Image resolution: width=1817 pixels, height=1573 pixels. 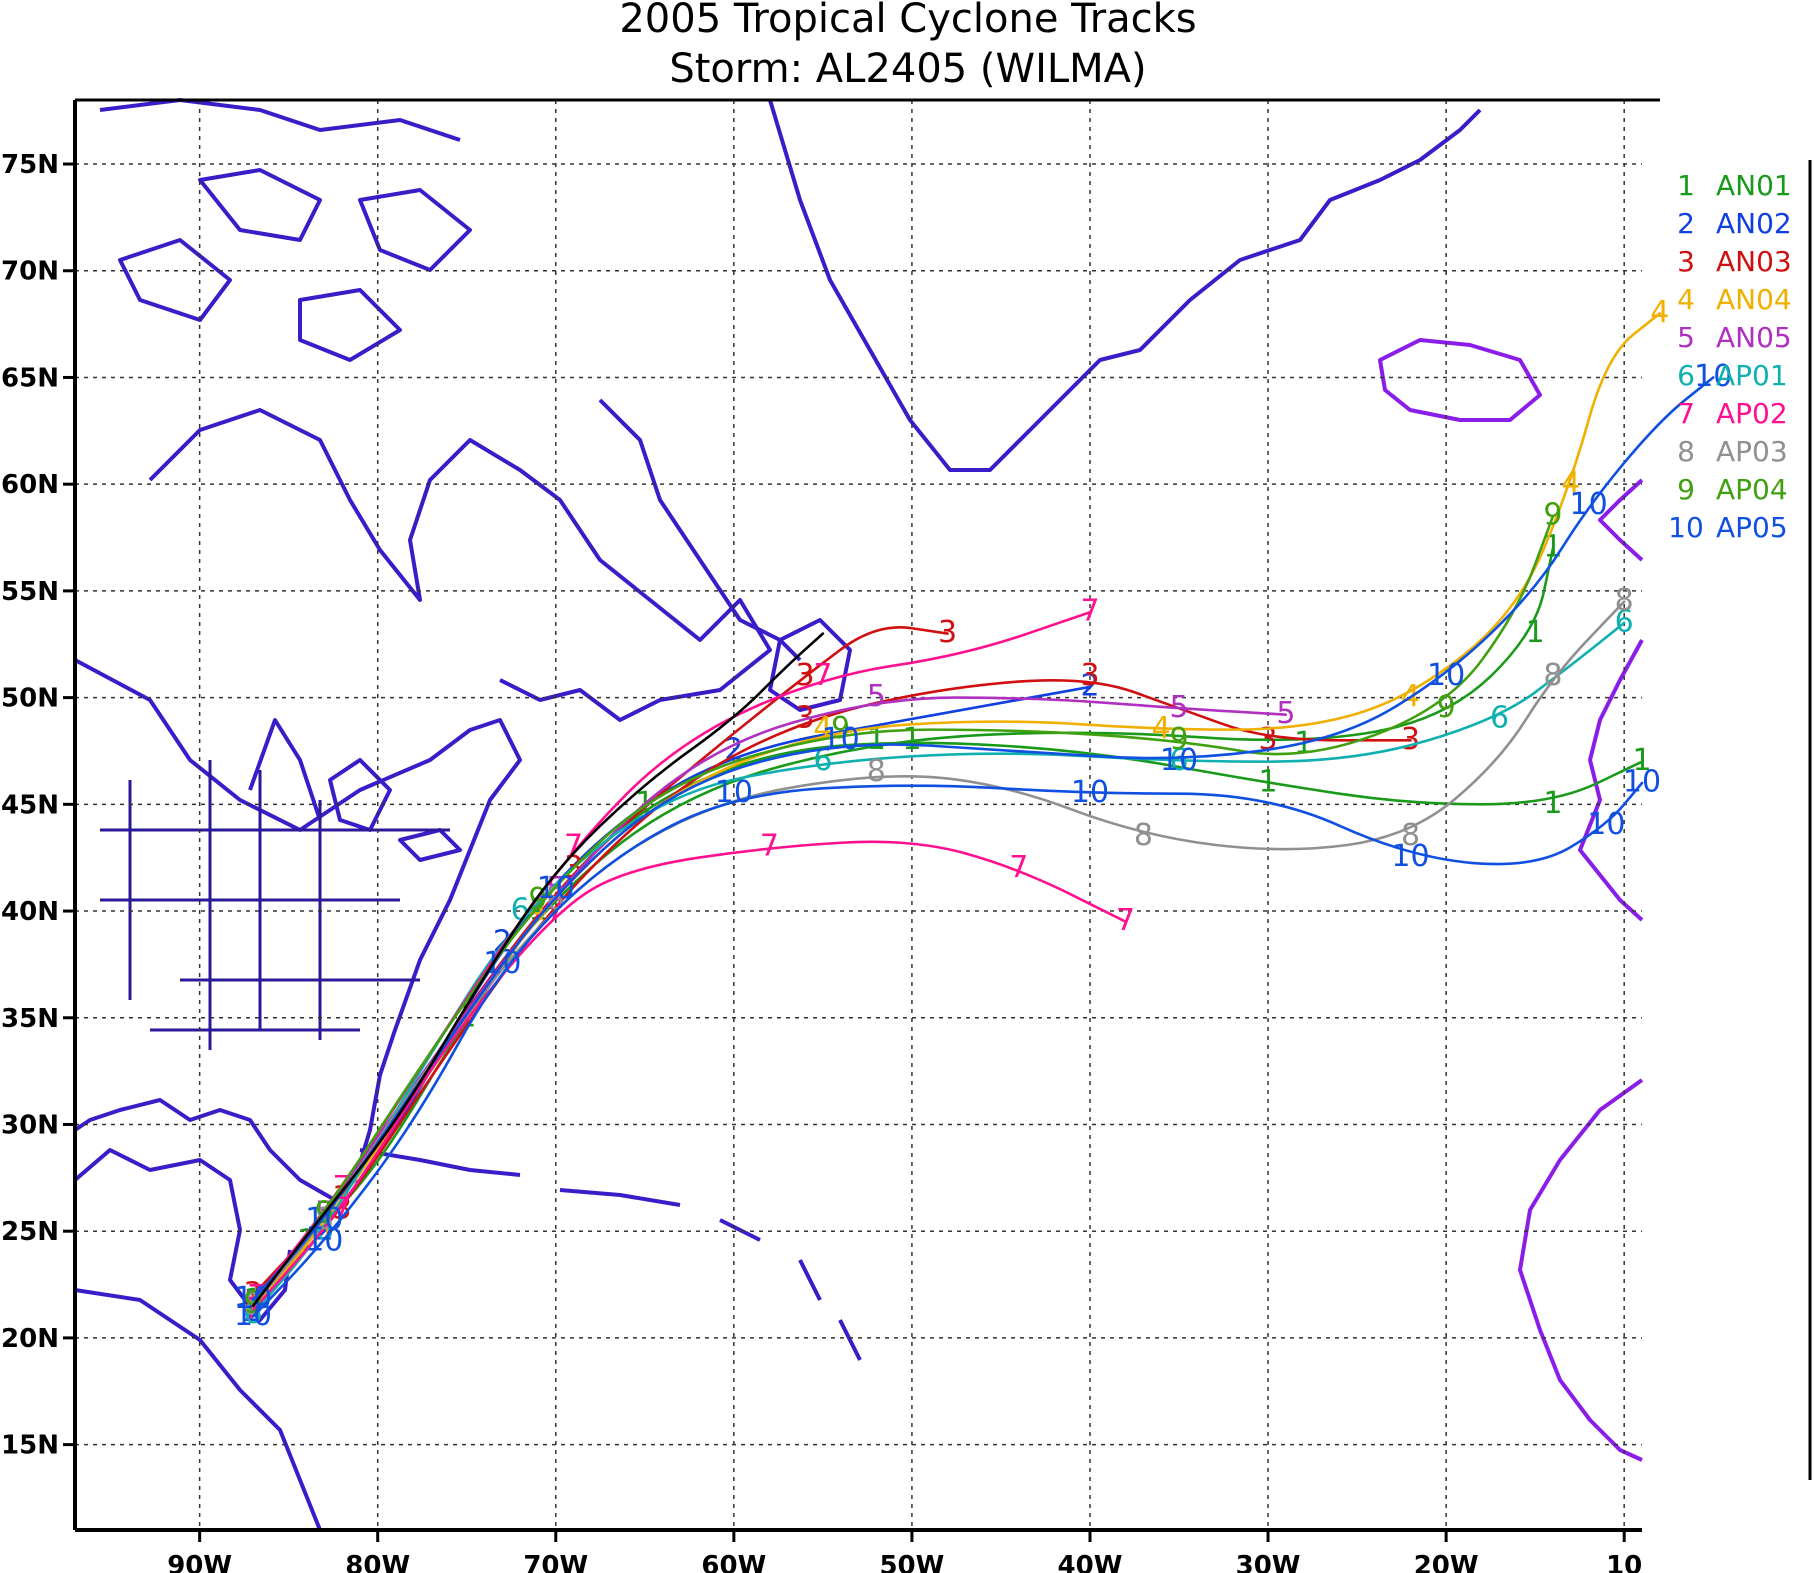 I want to click on lat-tick-label: 50N, so click(x=30, y=699).